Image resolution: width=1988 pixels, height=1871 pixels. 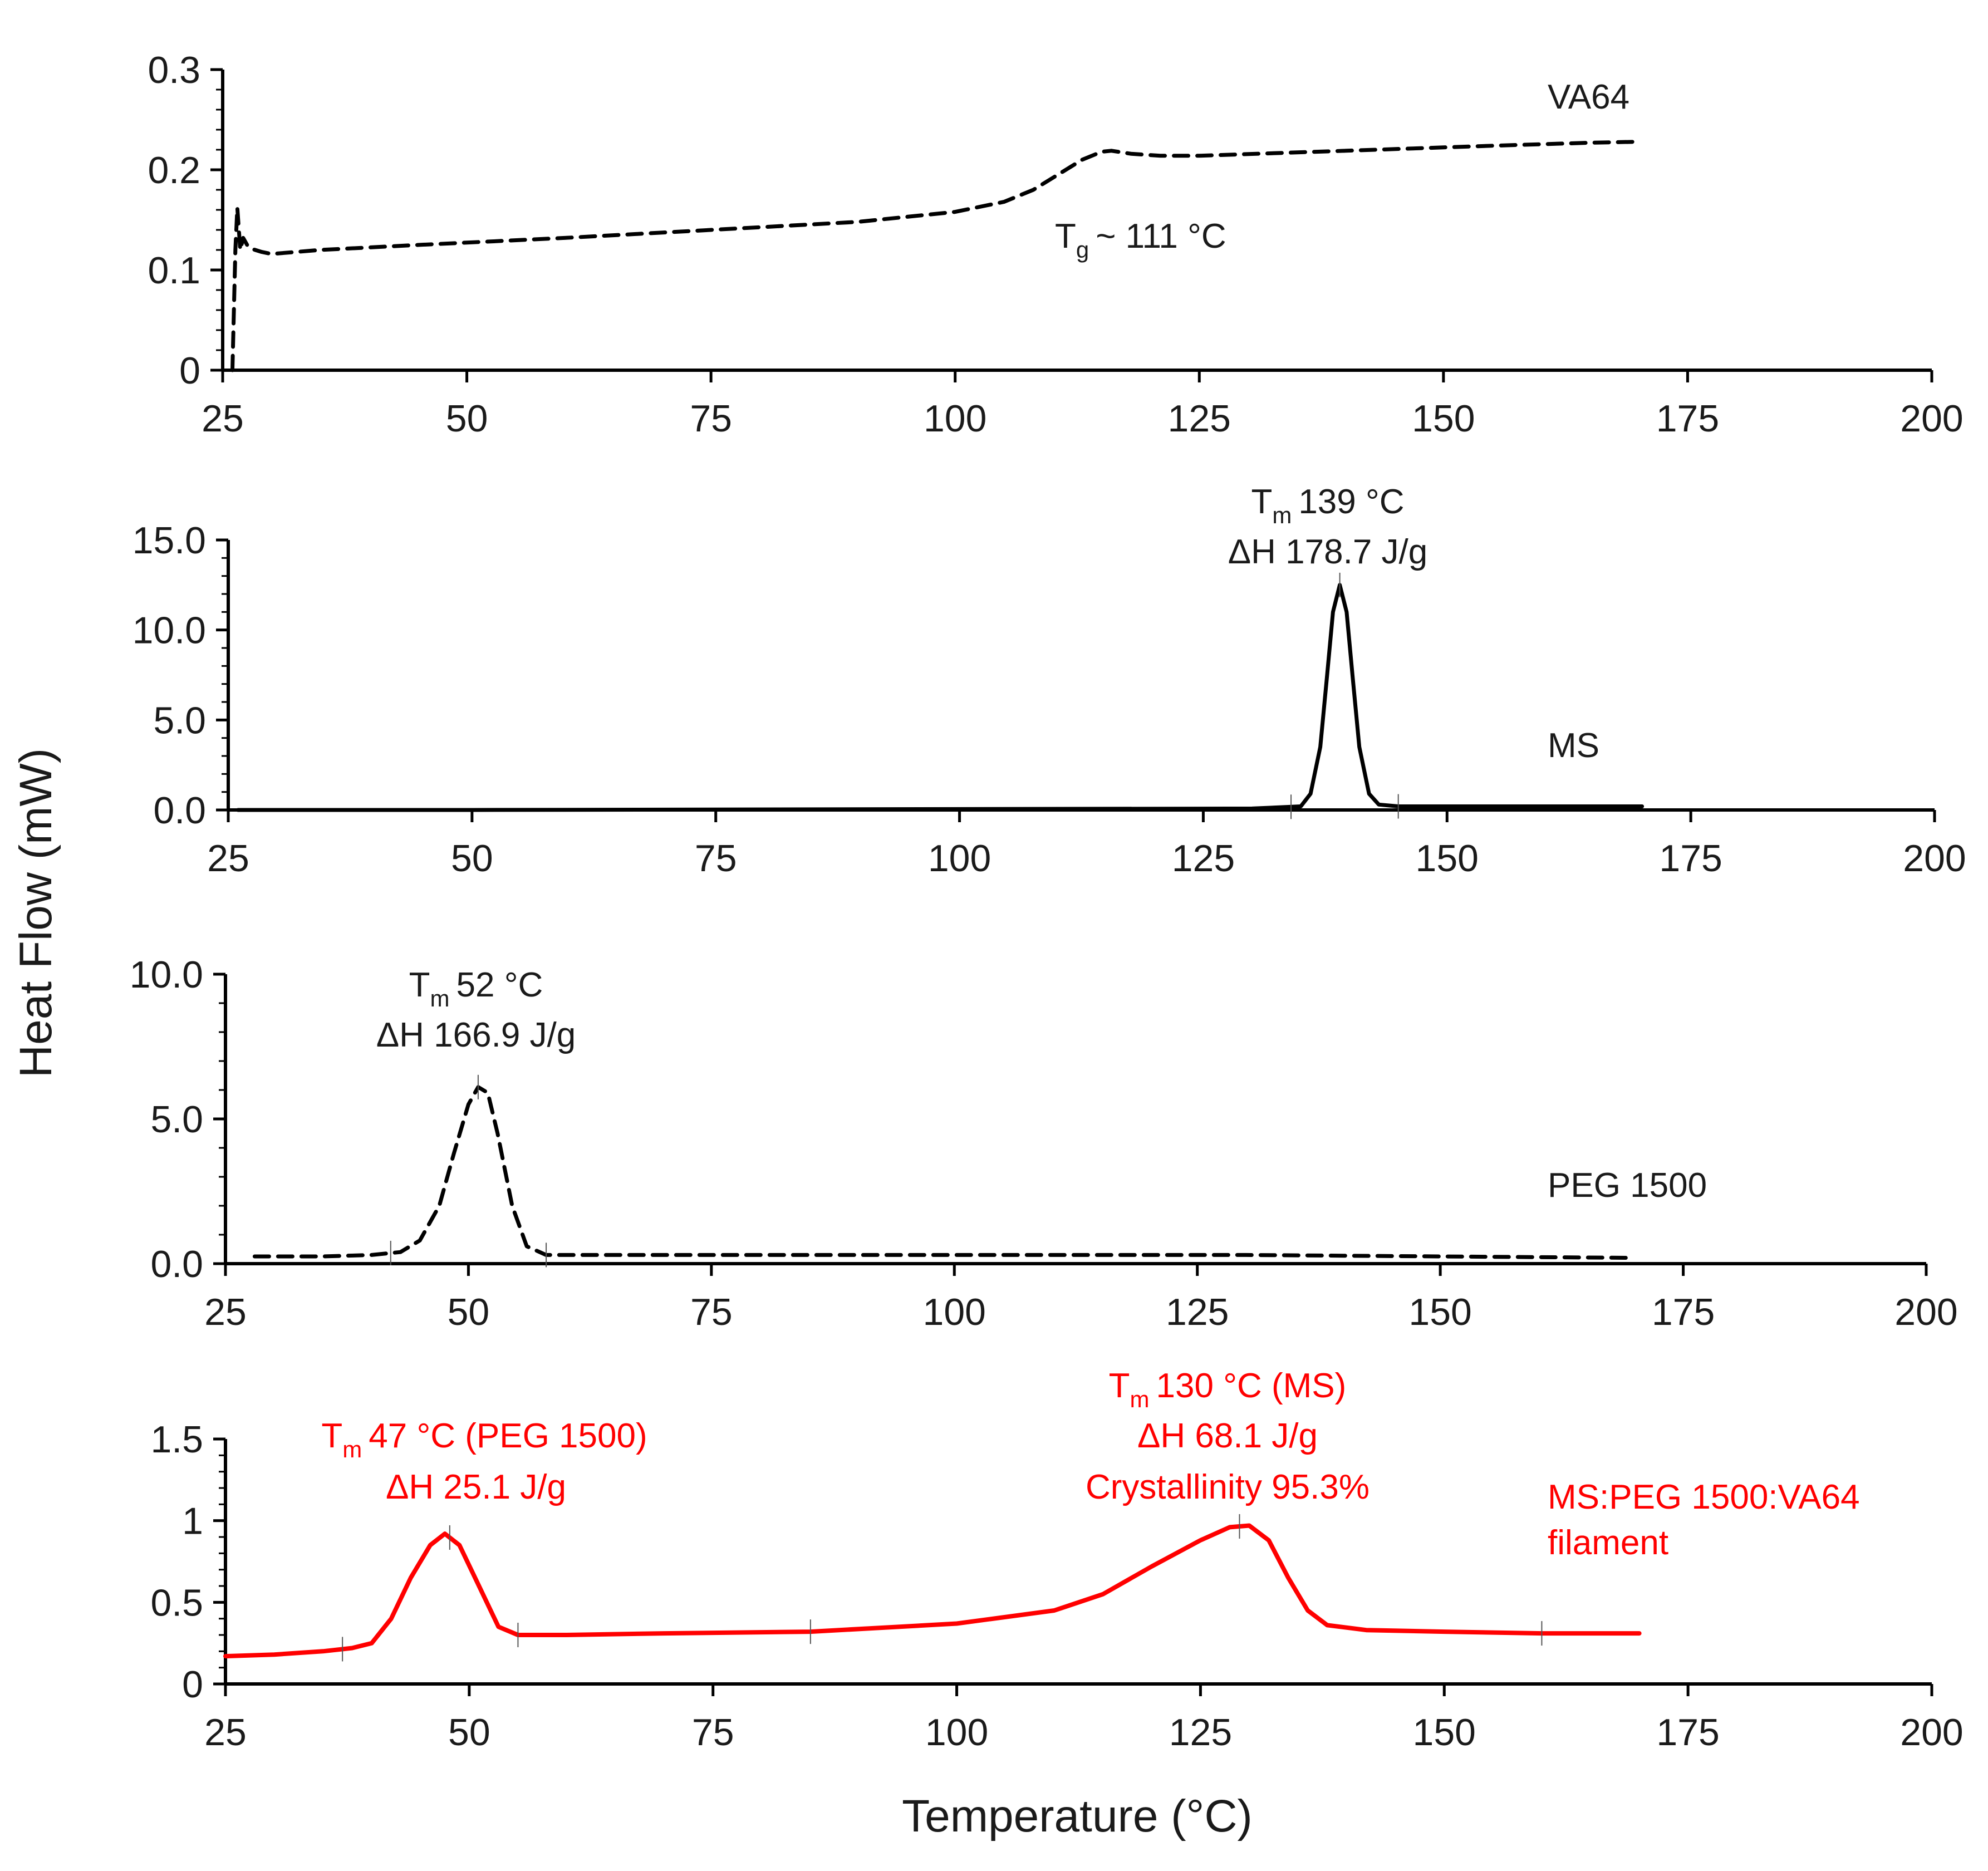 I want to click on annotation-peg-tm: Tm 52 °C, so click(x=476, y=988).